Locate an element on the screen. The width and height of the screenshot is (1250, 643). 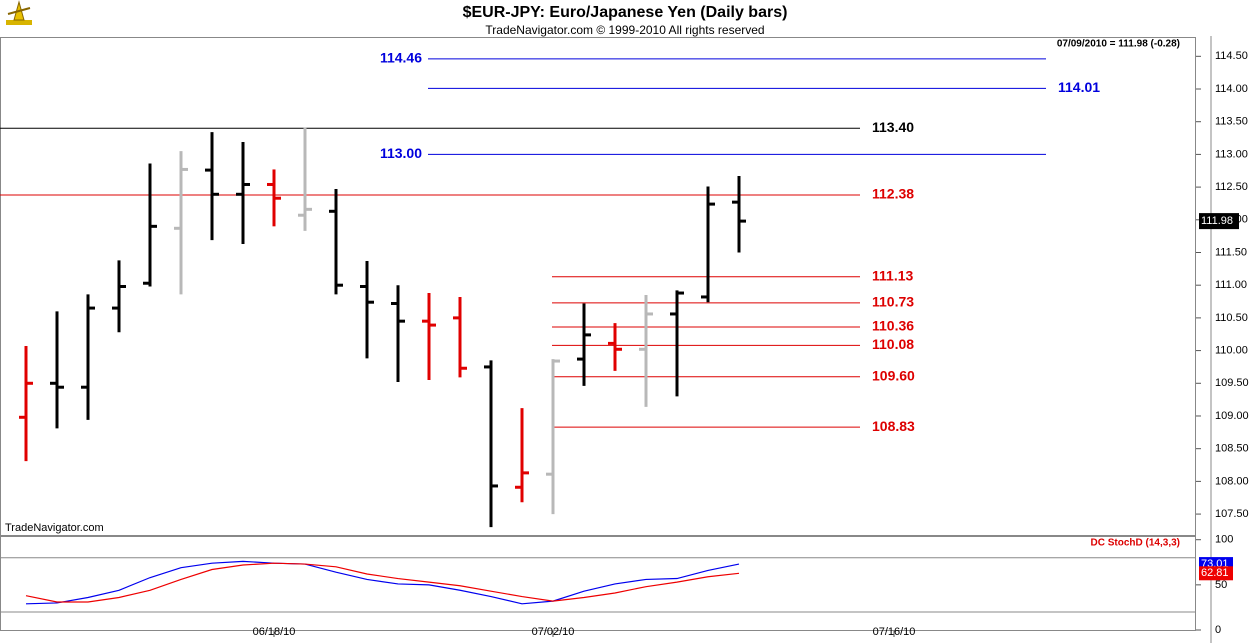
y-tick-label: 109.00 is located at coordinates (1232, 416).